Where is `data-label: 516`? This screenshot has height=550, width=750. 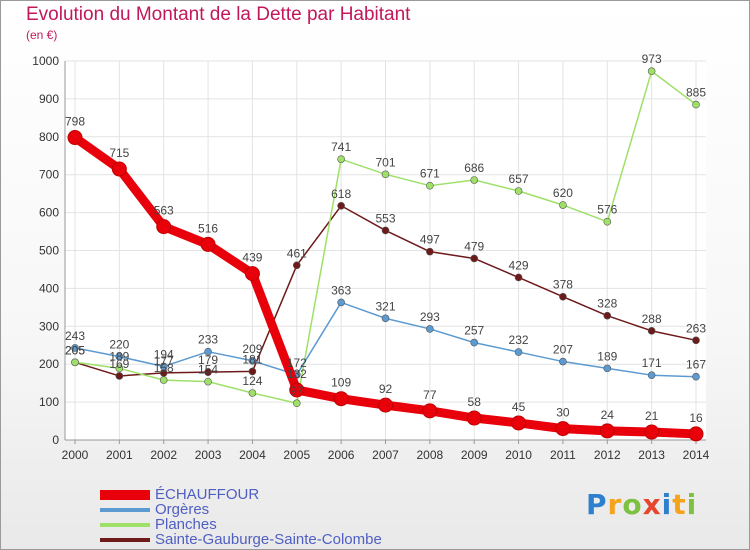 data-label: 516 is located at coordinates (208, 228).